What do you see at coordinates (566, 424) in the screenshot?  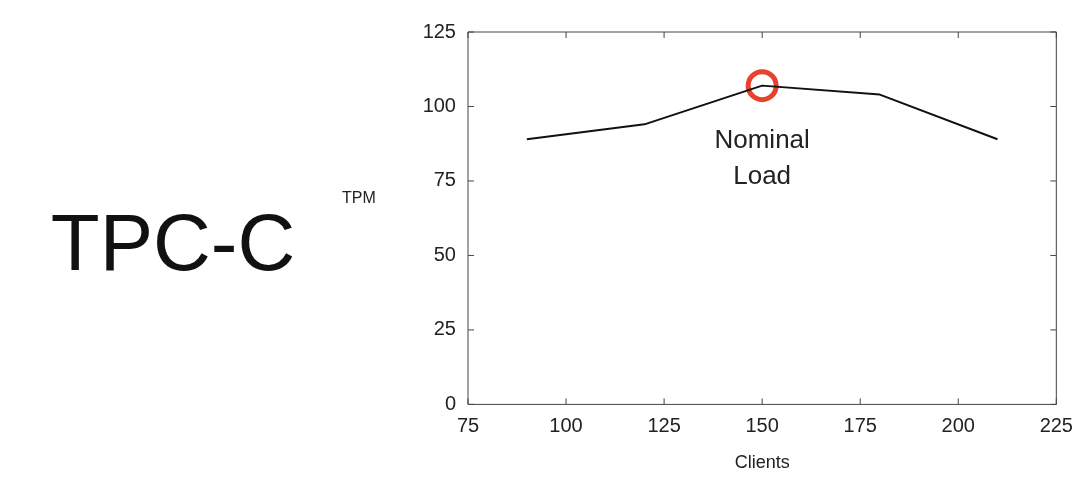 I see `x-tick-label: 100` at bounding box center [566, 424].